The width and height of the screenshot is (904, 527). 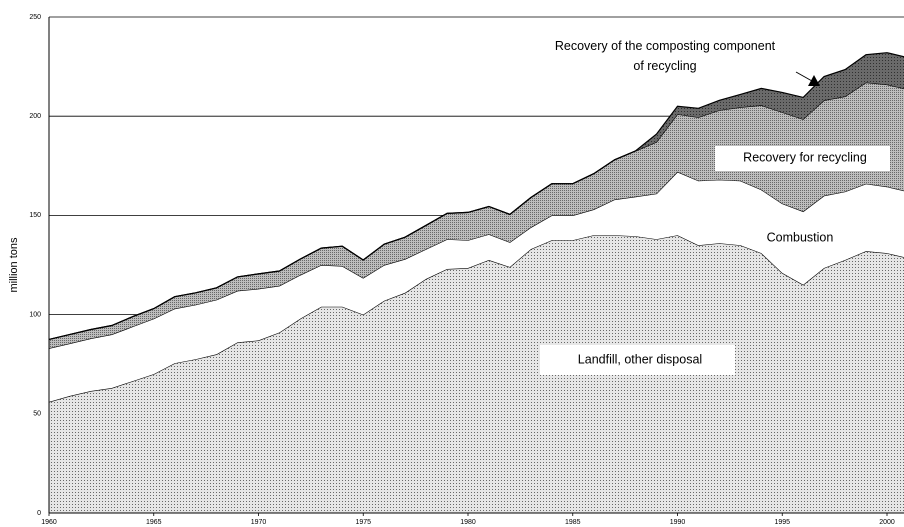 What do you see at coordinates (782, 522) in the screenshot?
I see `x-tick-label: 1995` at bounding box center [782, 522].